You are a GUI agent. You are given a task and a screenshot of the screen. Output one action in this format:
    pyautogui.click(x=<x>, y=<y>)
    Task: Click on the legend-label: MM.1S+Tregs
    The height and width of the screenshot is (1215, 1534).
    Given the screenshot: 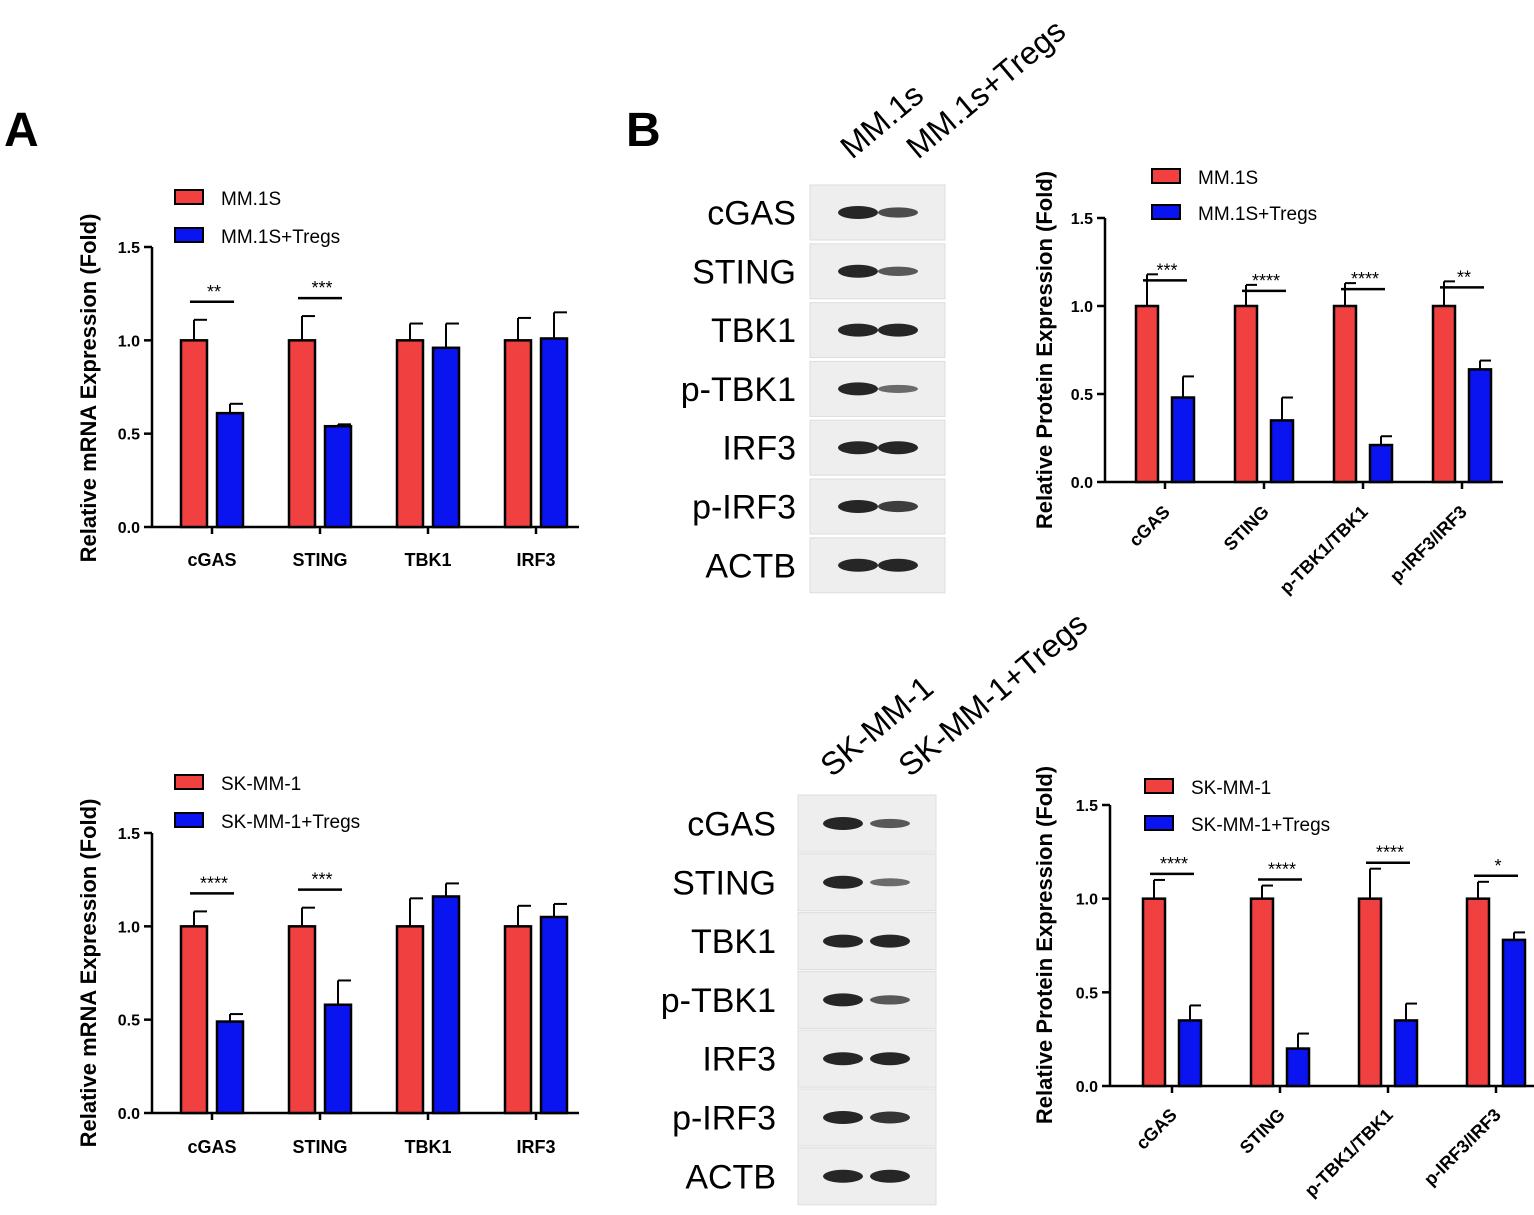 What is the action you would take?
    pyautogui.click(x=1257, y=214)
    